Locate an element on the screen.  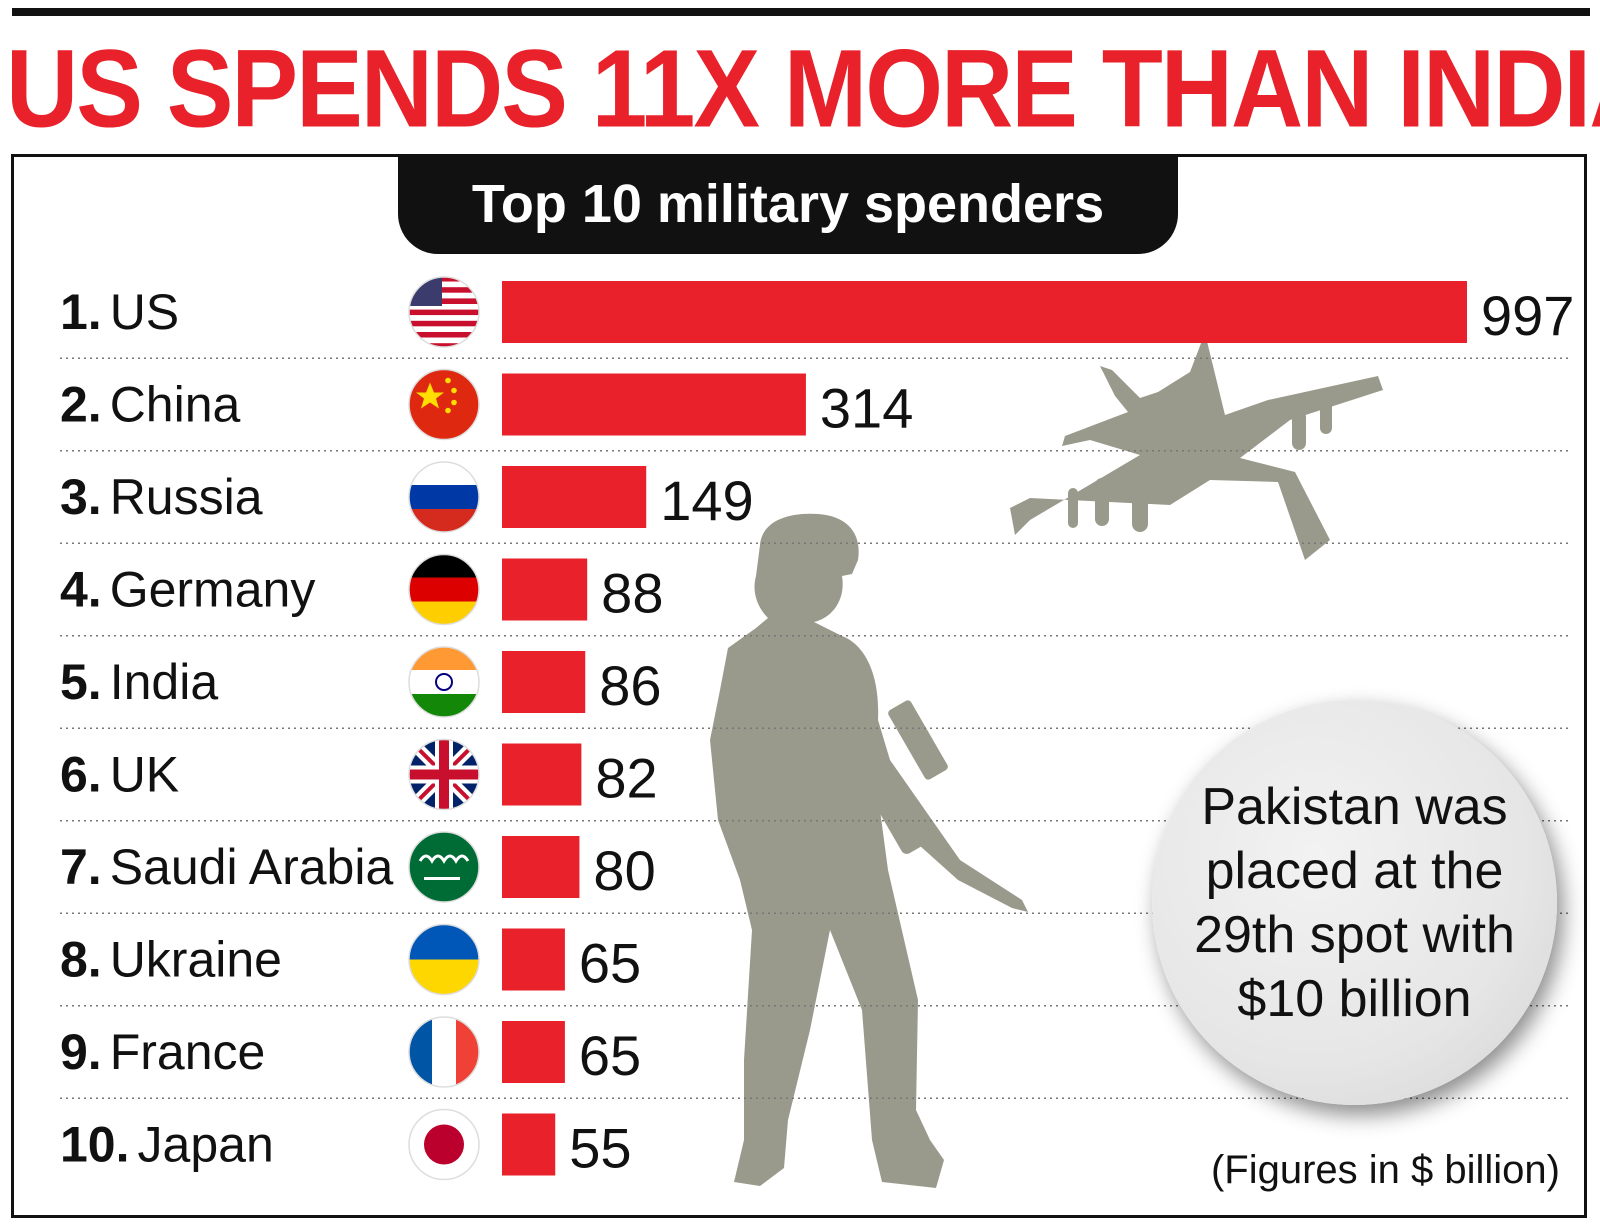
category-label: 10. Japan is located at coordinates (167, 1145).